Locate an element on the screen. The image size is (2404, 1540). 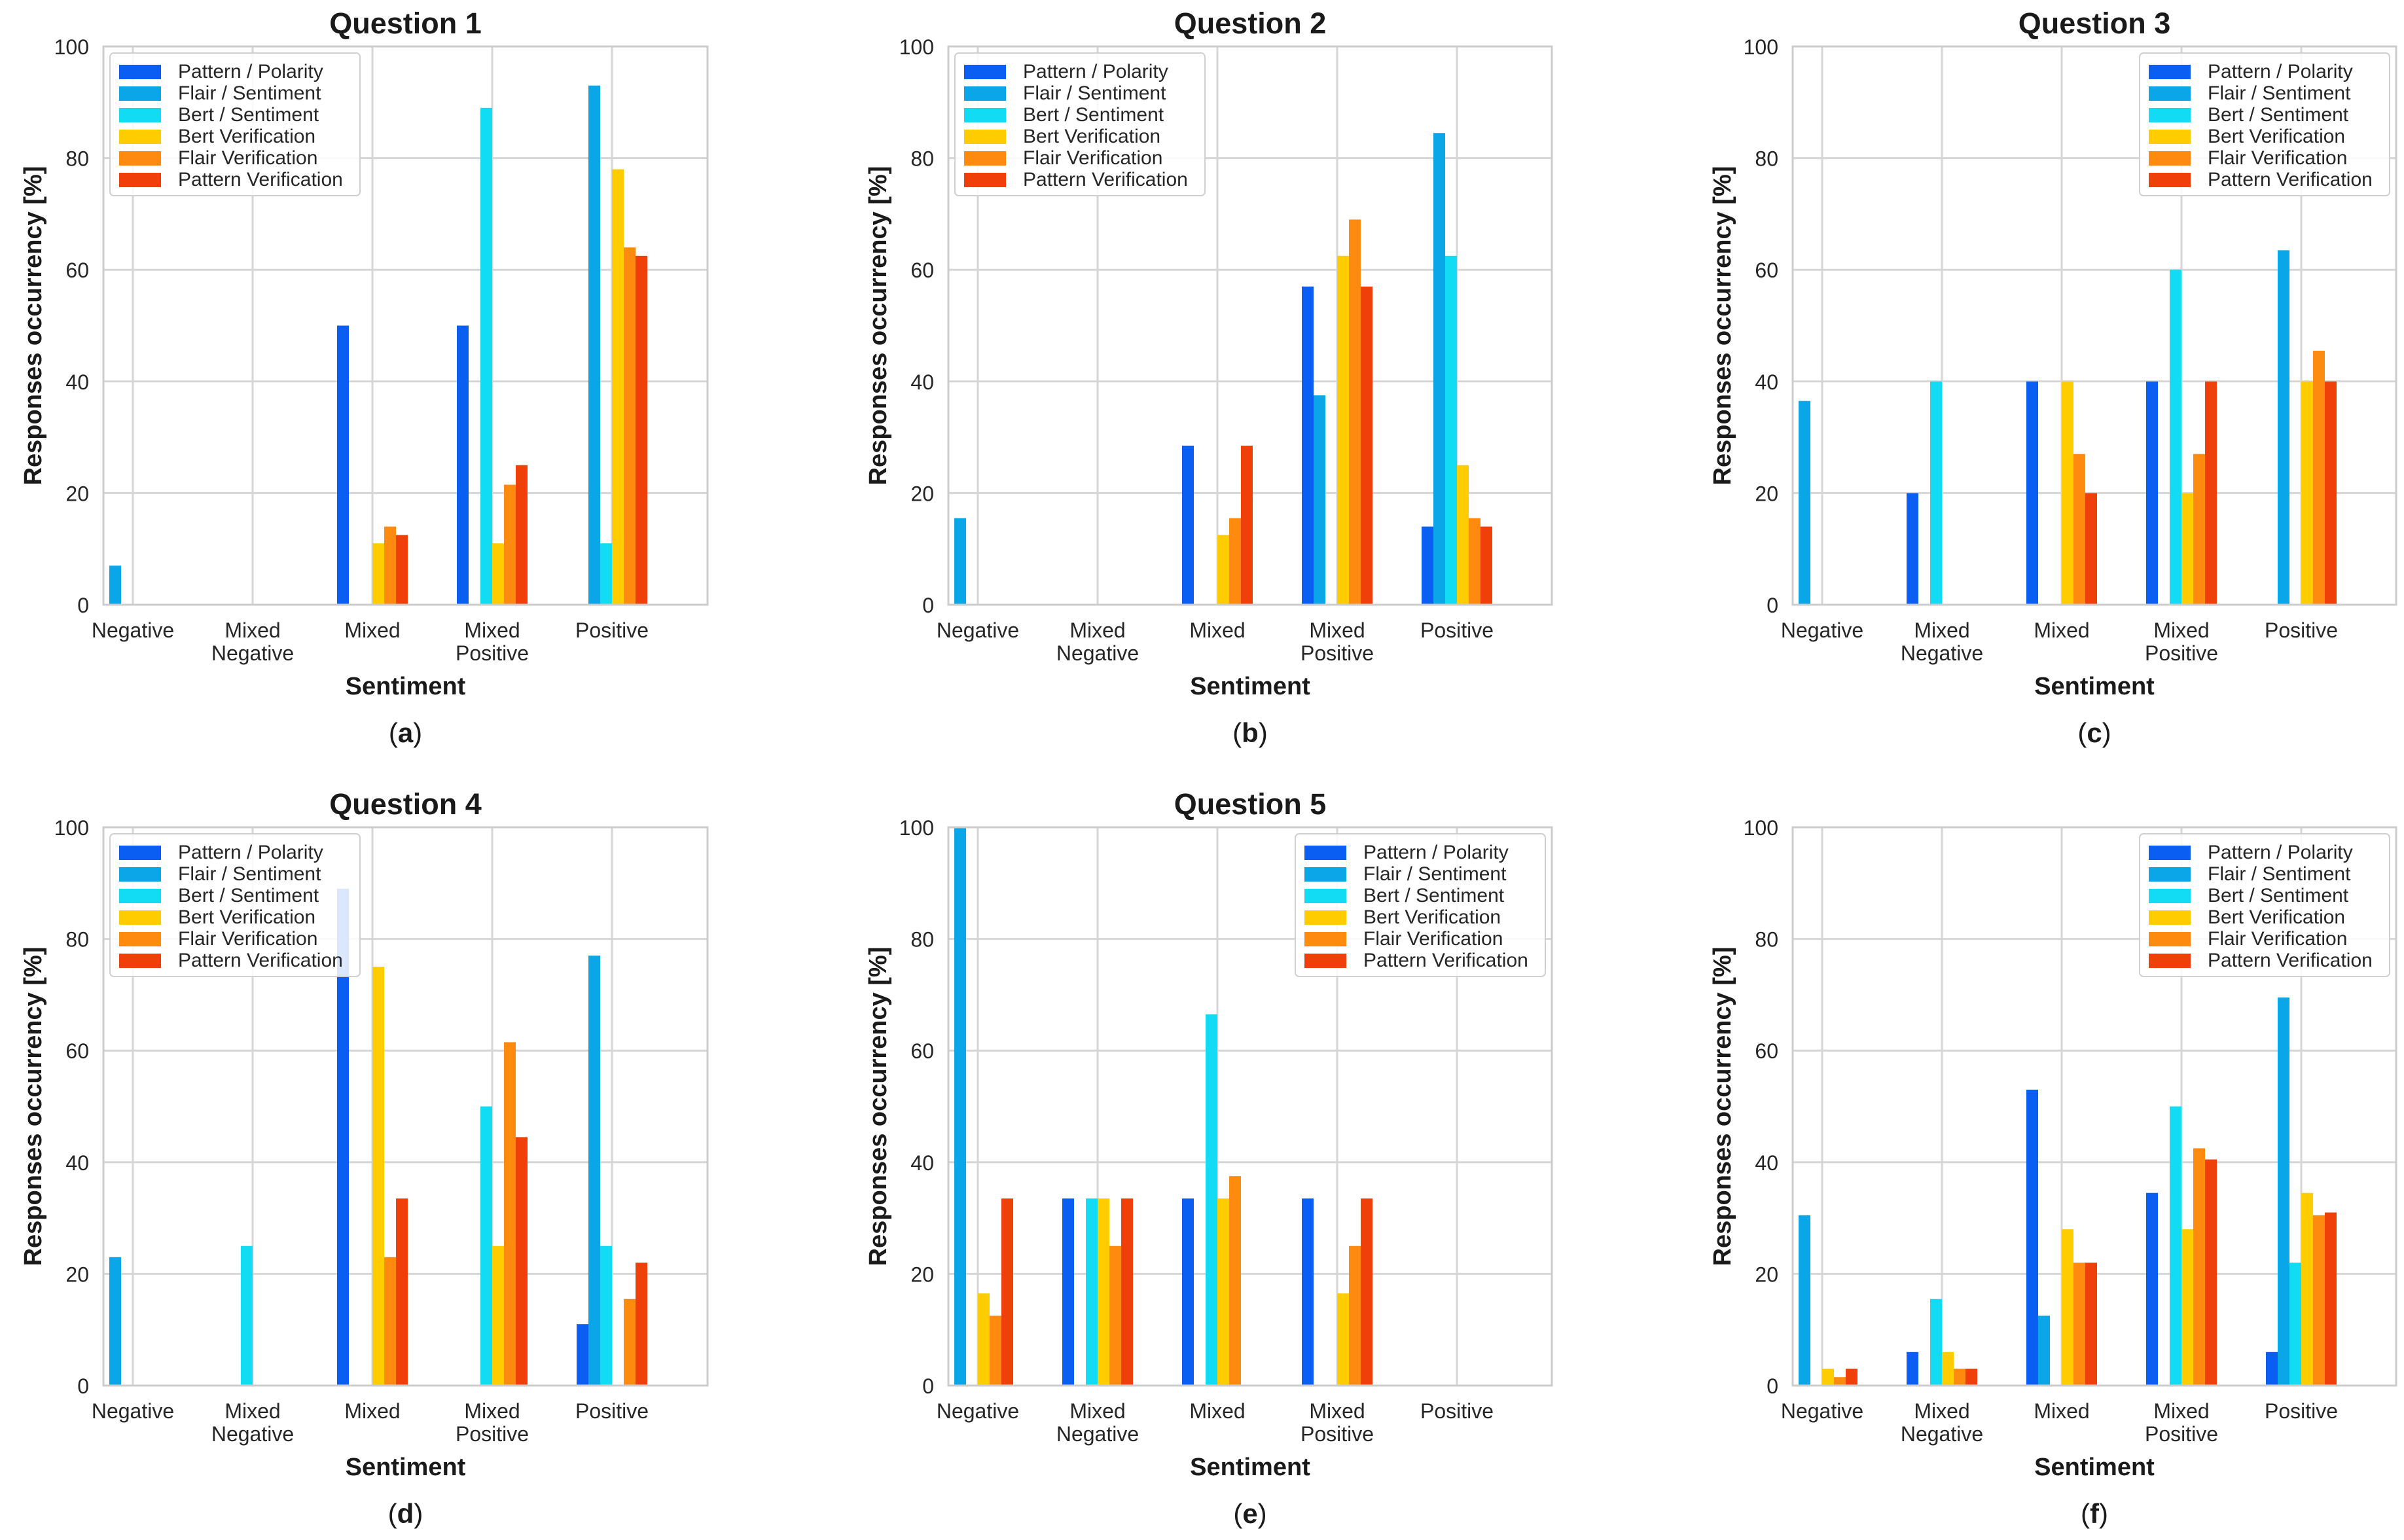
panel-label: (d) is located at coordinates (405, 1513).